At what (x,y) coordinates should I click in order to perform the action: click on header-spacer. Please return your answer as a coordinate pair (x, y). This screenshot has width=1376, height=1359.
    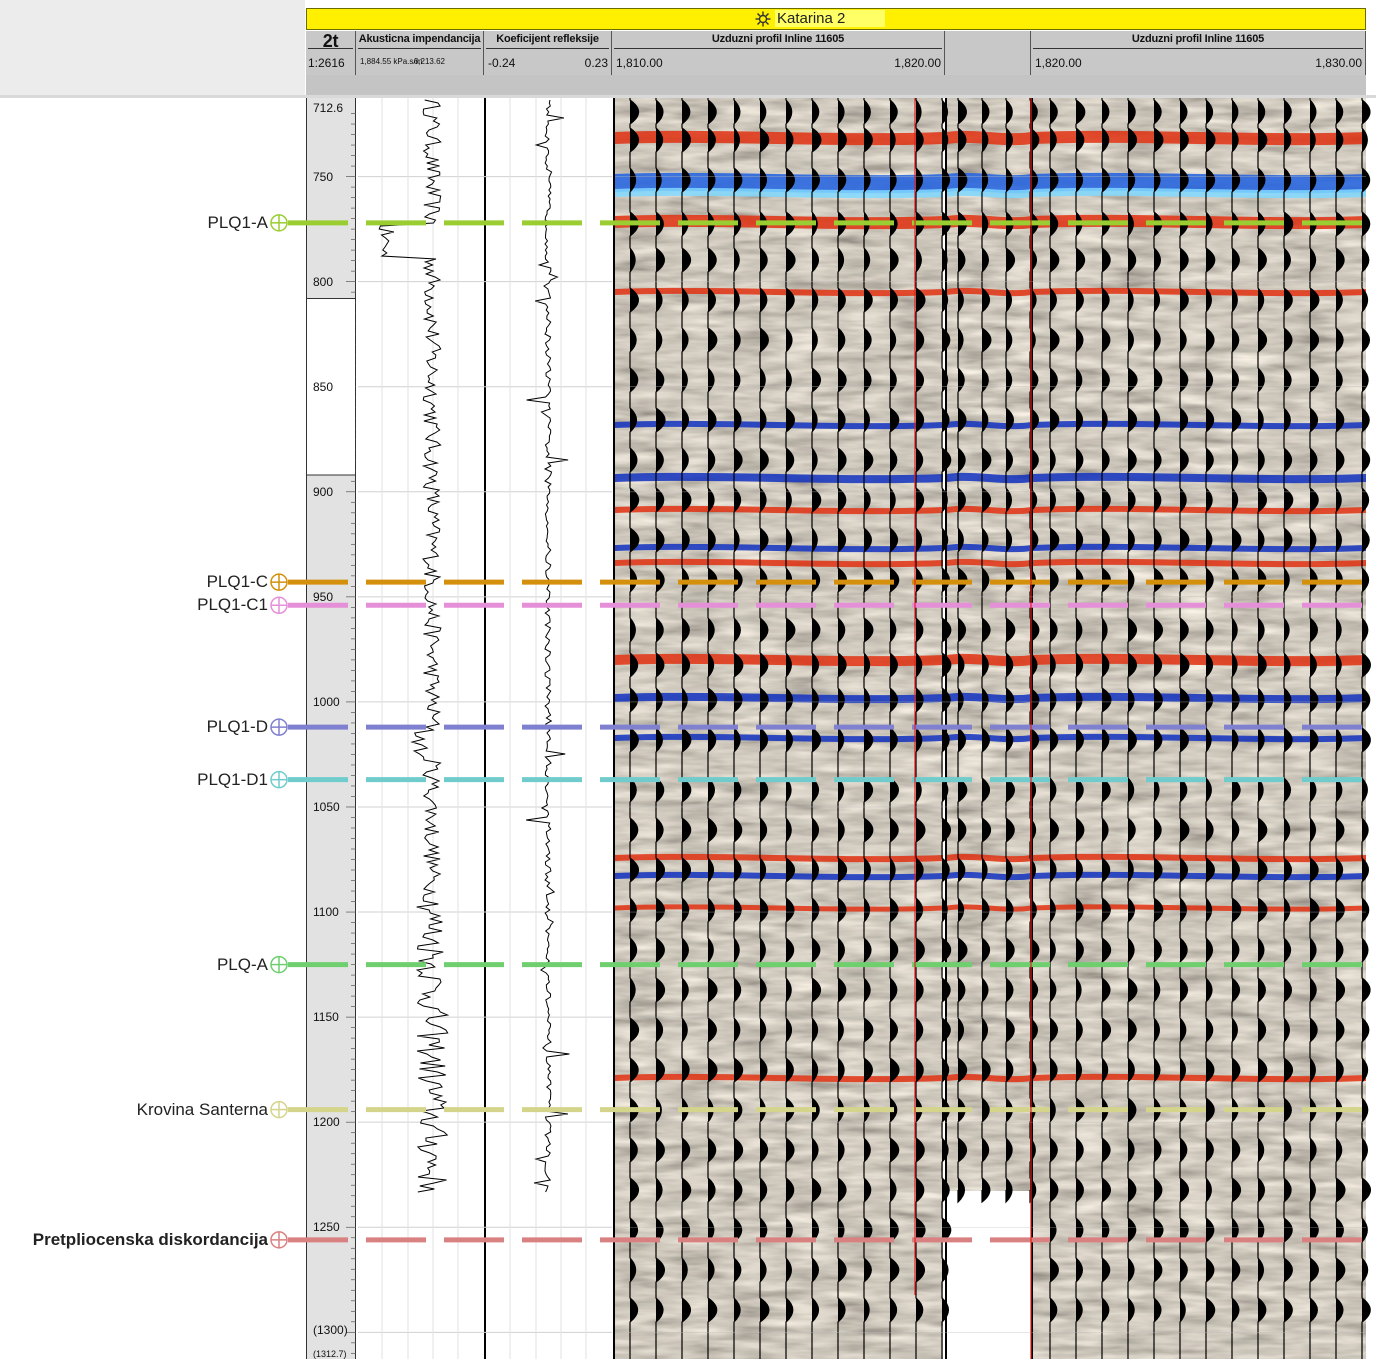
    Looking at the image, I should click on (836, 85).